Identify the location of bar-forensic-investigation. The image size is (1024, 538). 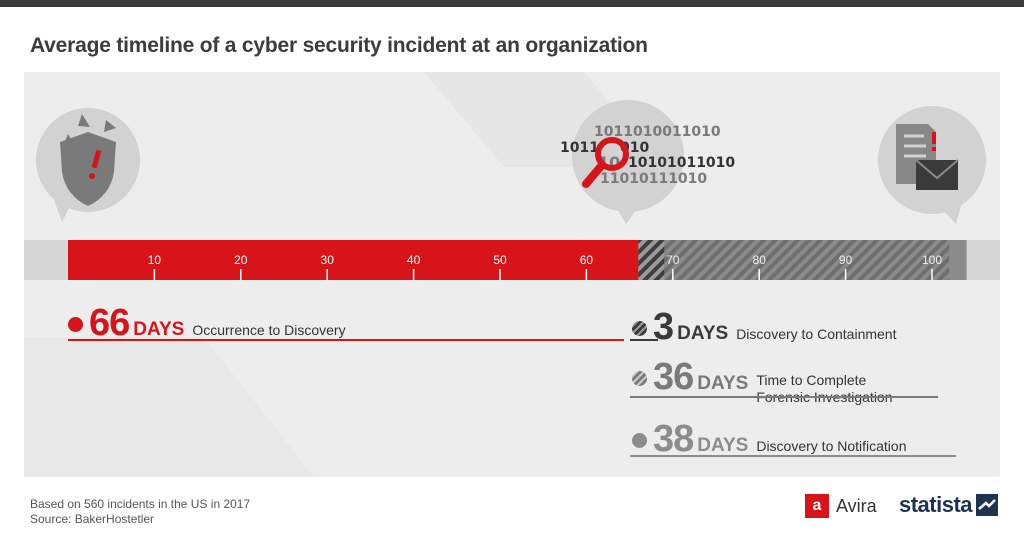
(794, 260).